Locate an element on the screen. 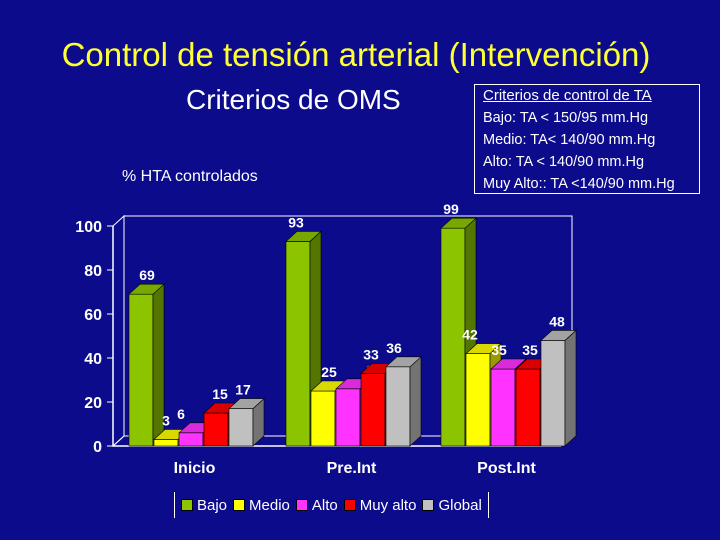 This screenshot has width=720, height=540. data-label: 3 is located at coordinates (166, 420).